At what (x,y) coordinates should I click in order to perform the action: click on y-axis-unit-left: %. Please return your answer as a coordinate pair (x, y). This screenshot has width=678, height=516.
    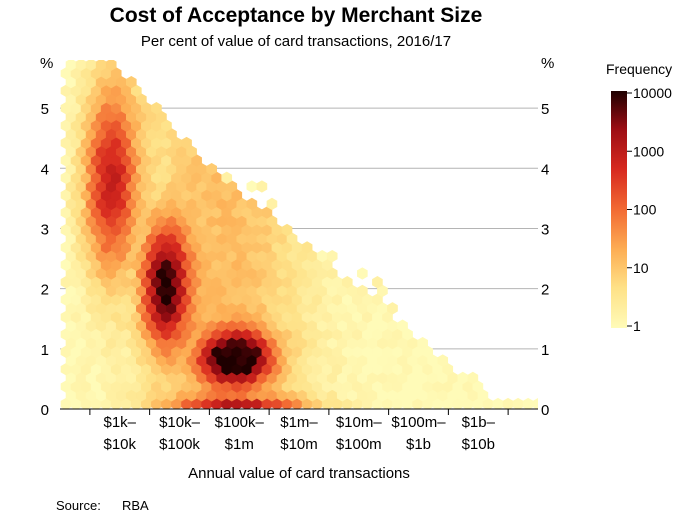
    Looking at the image, I should click on (46, 63).